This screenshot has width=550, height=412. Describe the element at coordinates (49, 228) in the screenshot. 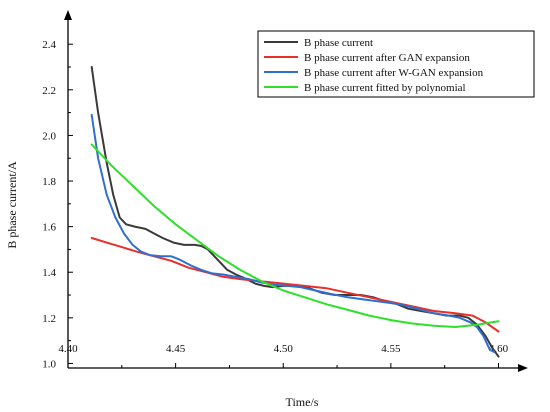

I see `y-tick-label: 1.6` at that location.